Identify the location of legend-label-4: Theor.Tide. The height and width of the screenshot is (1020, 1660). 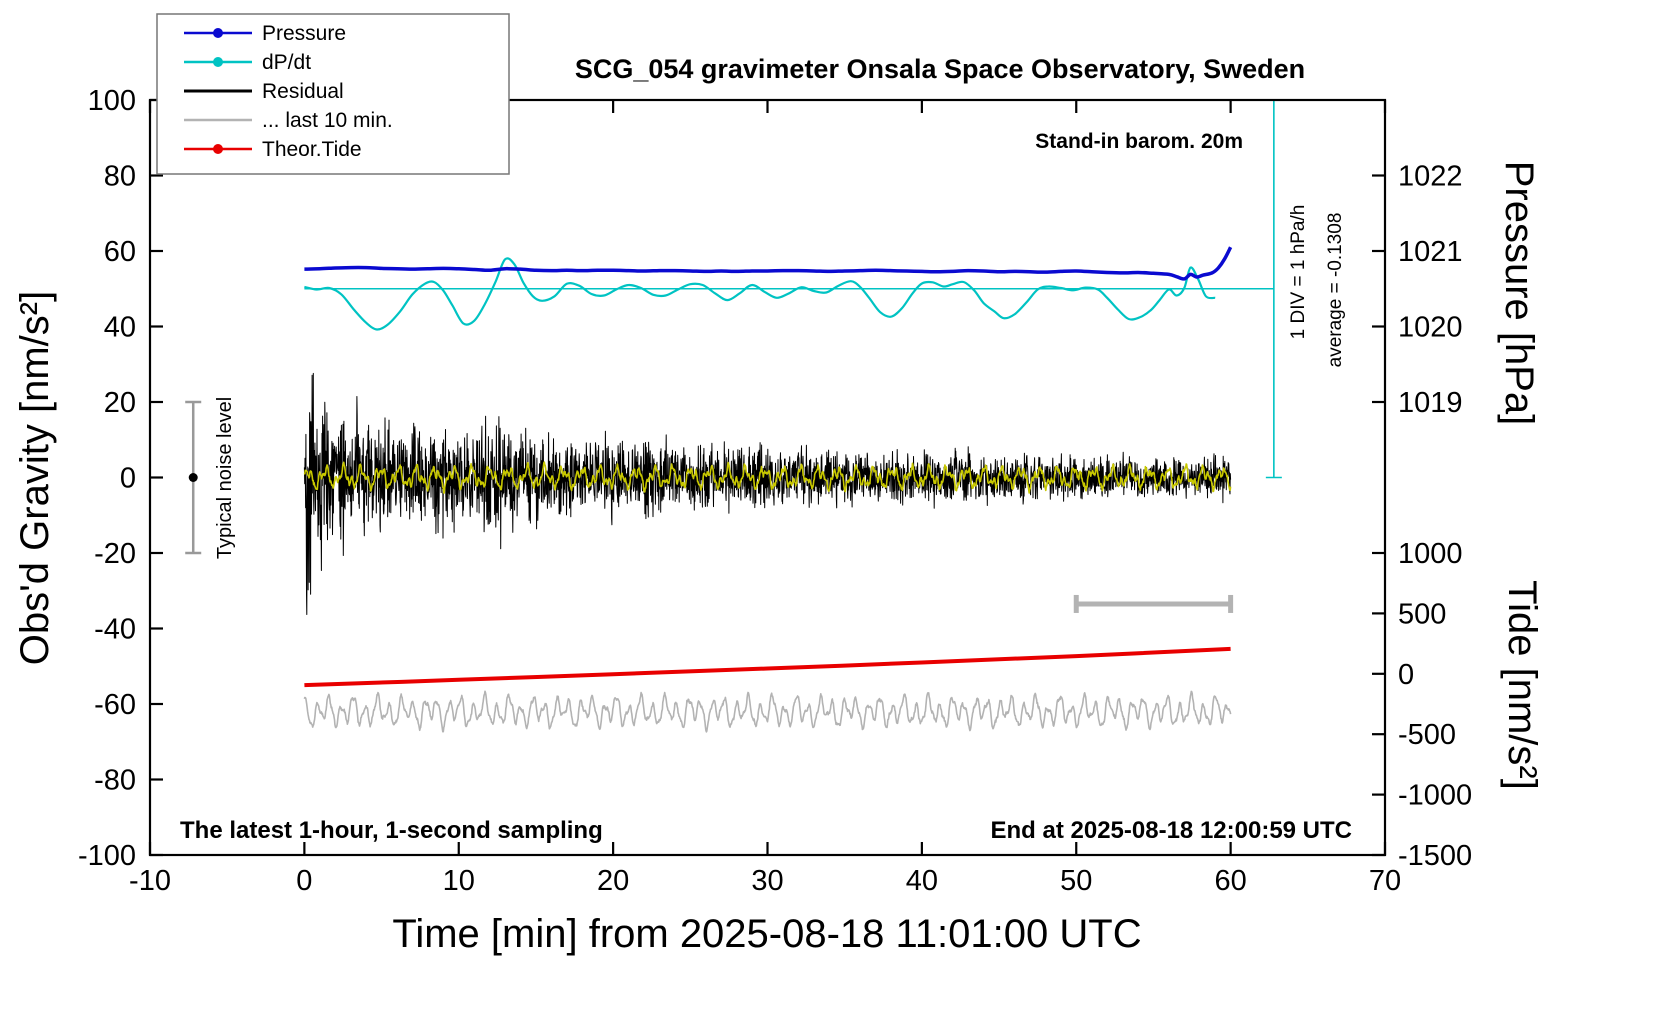
(312, 149).